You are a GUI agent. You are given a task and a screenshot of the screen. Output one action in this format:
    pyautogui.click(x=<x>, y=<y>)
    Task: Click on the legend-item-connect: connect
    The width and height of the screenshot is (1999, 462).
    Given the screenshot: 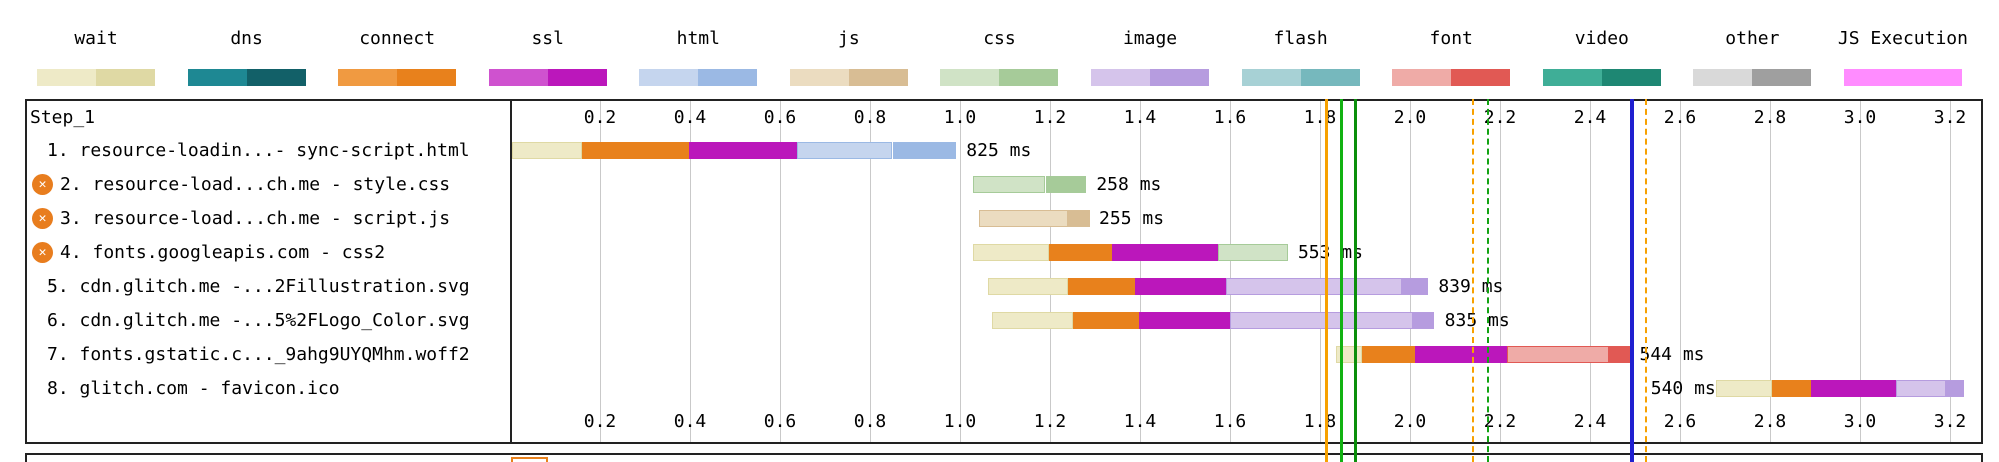 What is the action you would take?
    pyautogui.click(x=397, y=57)
    